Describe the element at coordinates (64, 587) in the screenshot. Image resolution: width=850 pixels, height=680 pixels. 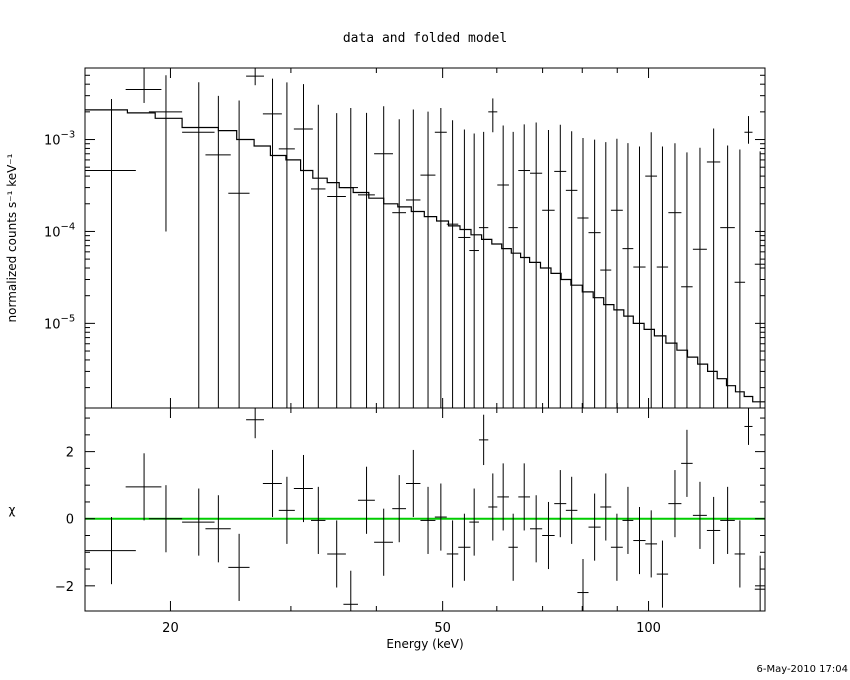
I see `chi-tick-label: −2` at that location.